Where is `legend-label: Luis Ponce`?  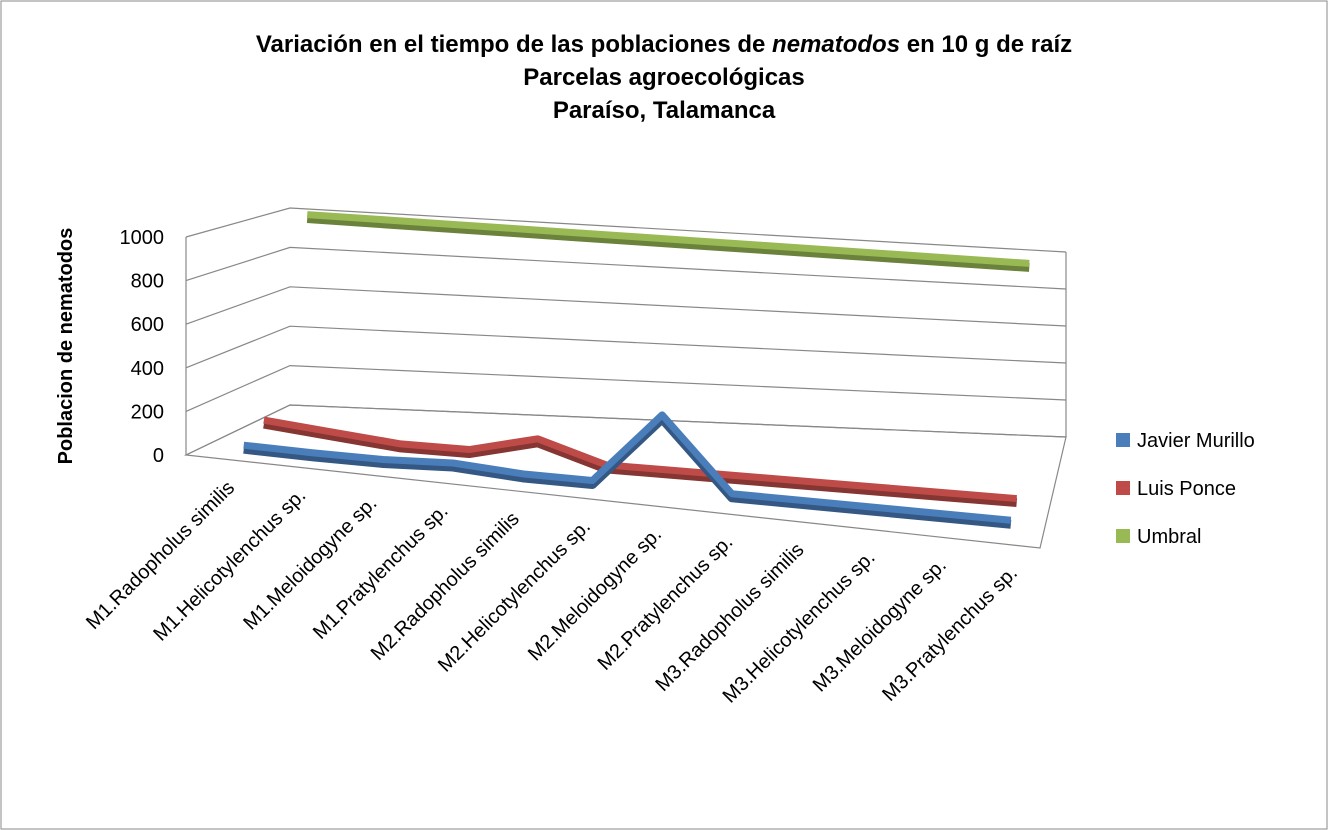 legend-label: Luis Ponce is located at coordinates (1186, 489).